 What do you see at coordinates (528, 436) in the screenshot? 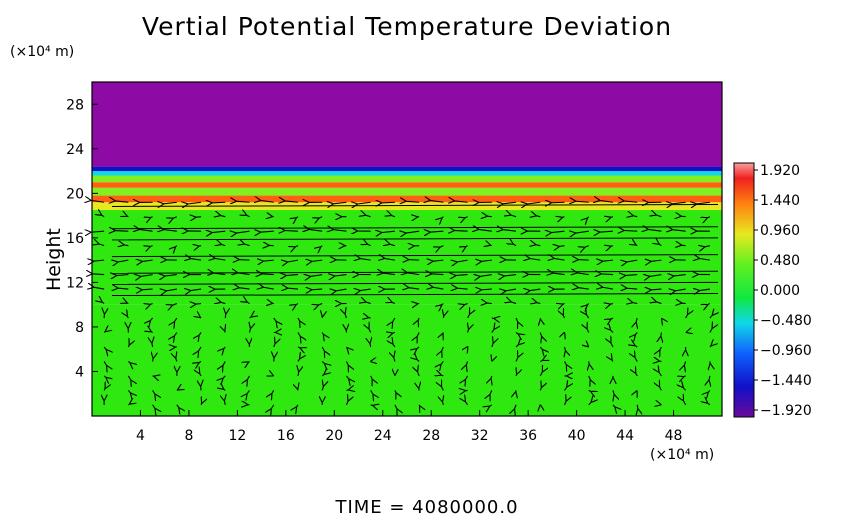
I see `x-tick-label: 36` at bounding box center [528, 436].